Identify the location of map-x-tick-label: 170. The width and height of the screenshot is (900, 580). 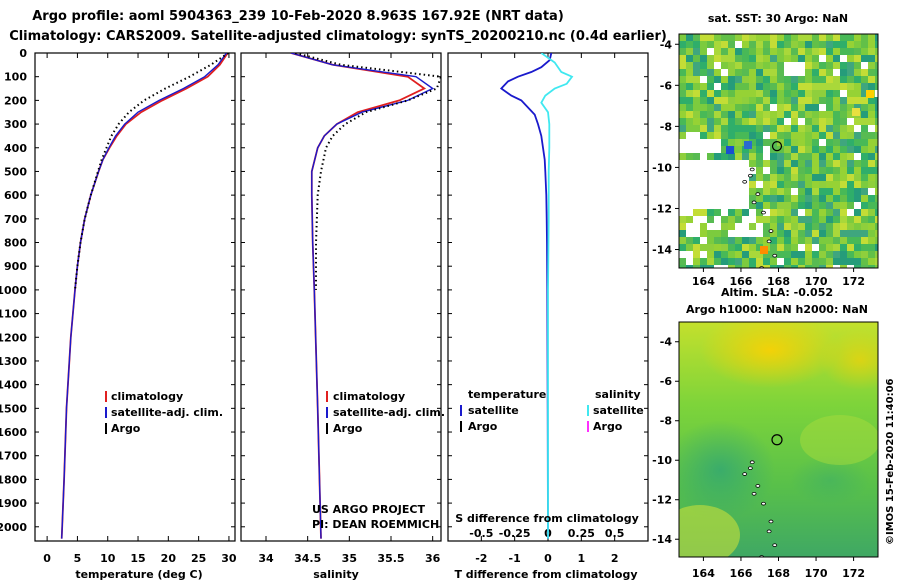
(816, 281).